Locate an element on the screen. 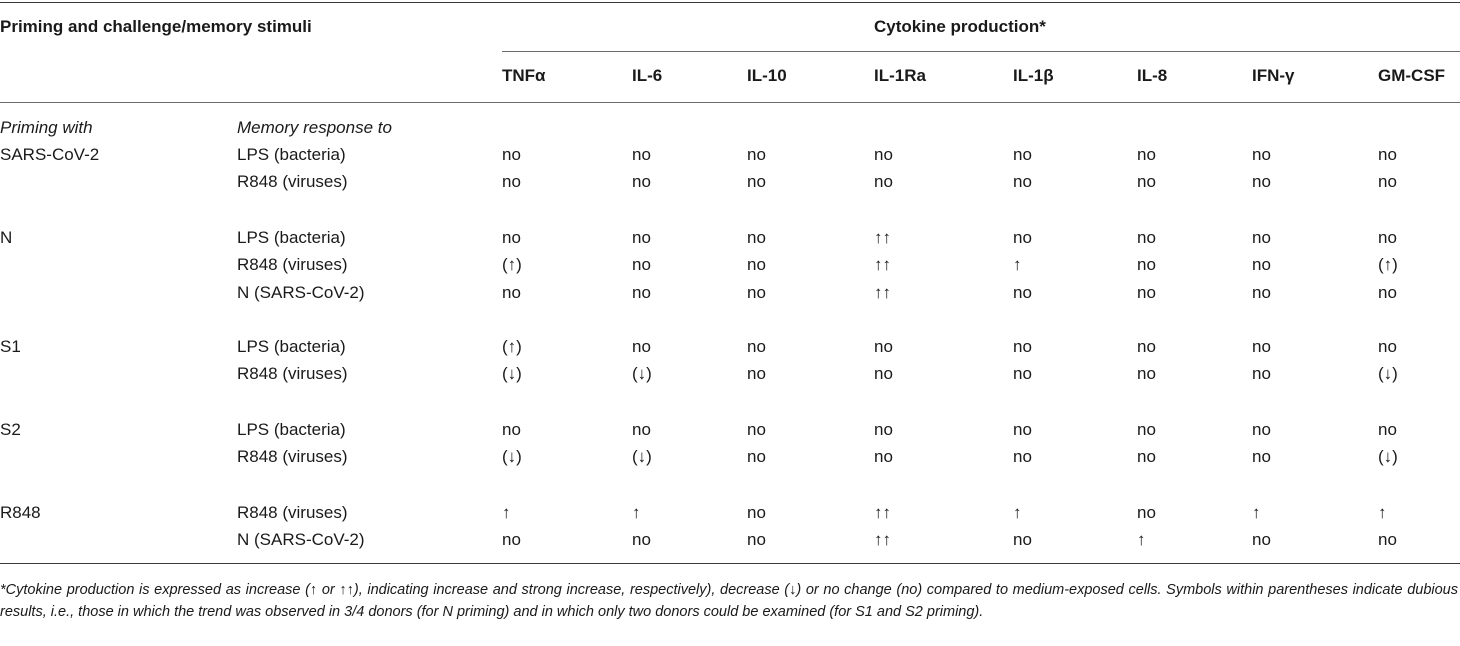 The height and width of the screenshot is (646, 1460). priming-label: N is located at coordinates (6, 237).